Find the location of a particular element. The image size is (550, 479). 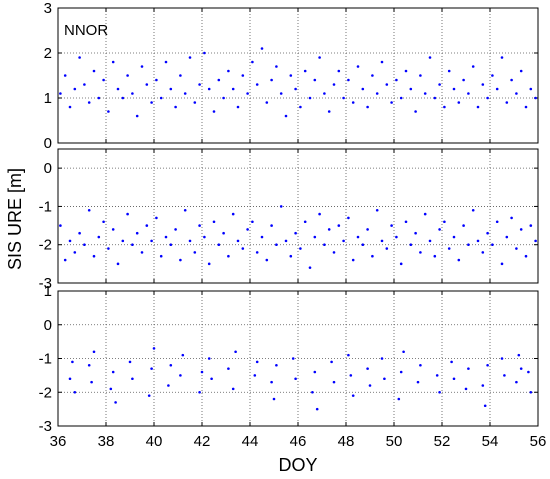

x-tick-label: 36 is located at coordinates (58, 441).